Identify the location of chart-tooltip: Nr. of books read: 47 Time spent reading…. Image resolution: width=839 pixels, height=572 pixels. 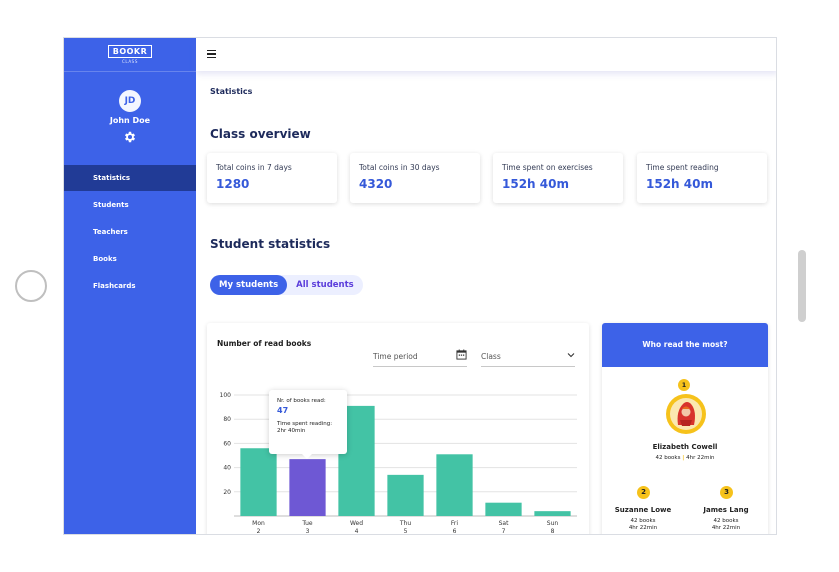
(308, 424).